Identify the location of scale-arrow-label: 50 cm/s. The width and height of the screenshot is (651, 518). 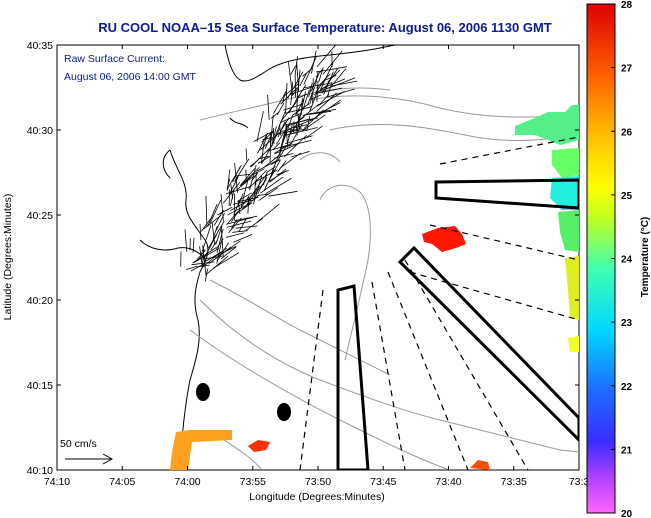
(78, 444).